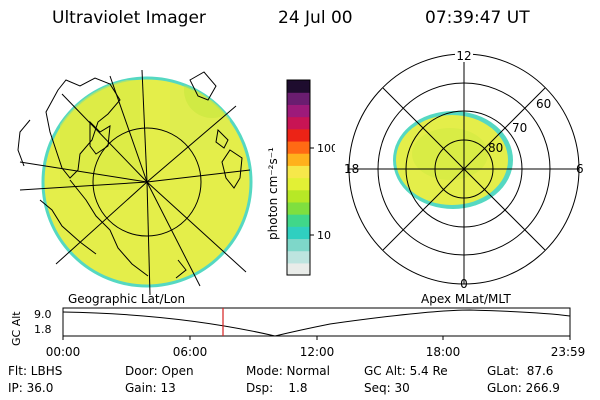 Image resolution: width=600 pixels, height=400 pixels. What do you see at coordinates (523, 388) in the screenshot?
I see `info-glon: GLon: 266.9` at bounding box center [523, 388].